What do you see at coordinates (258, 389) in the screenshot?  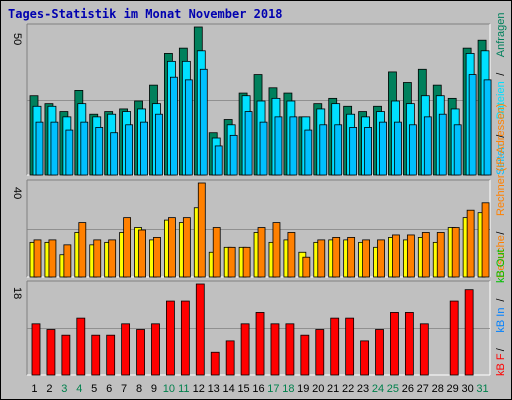 I see `x-tick-label-day-16: 16` at bounding box center [258, 389].